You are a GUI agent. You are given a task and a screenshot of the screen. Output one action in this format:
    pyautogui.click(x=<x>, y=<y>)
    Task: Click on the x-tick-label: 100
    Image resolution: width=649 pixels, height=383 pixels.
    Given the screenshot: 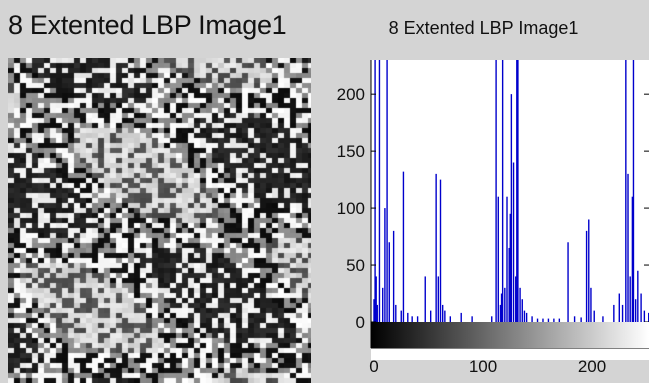 What is the action you would take?
    pyautogui.click(x=483, y=366)
    